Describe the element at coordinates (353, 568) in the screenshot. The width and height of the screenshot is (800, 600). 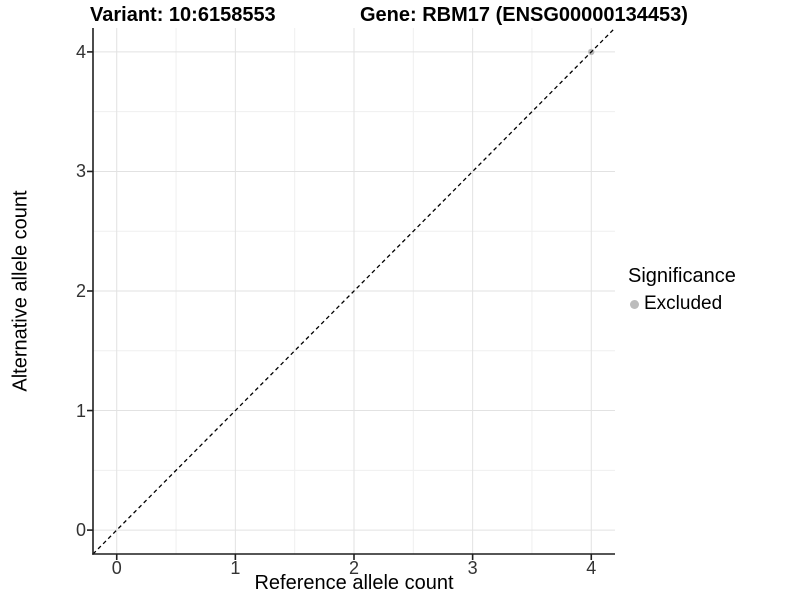
I see `x-tick-label: 2` at that location.